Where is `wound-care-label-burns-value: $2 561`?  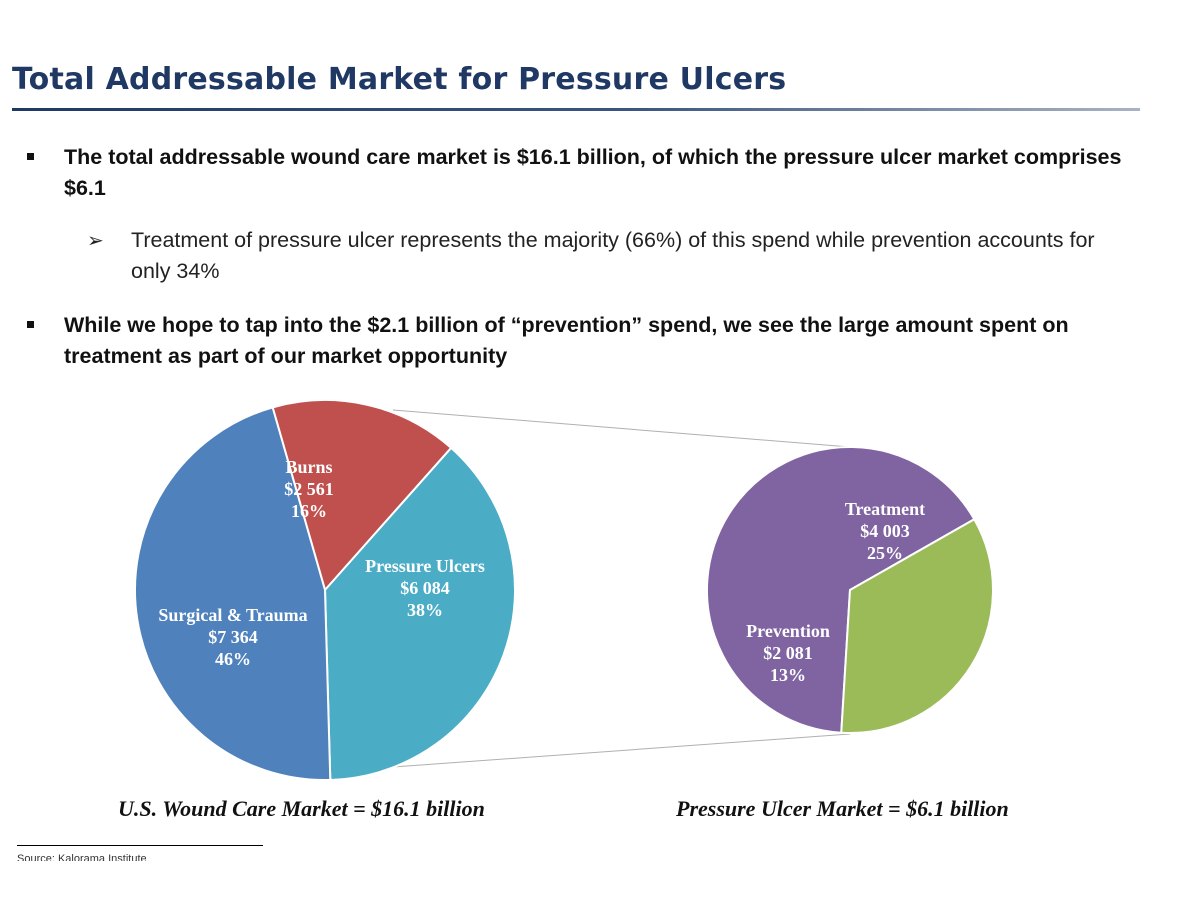 wound-care-label-burns-value: $2 561 is located at coordinates (309, 489).